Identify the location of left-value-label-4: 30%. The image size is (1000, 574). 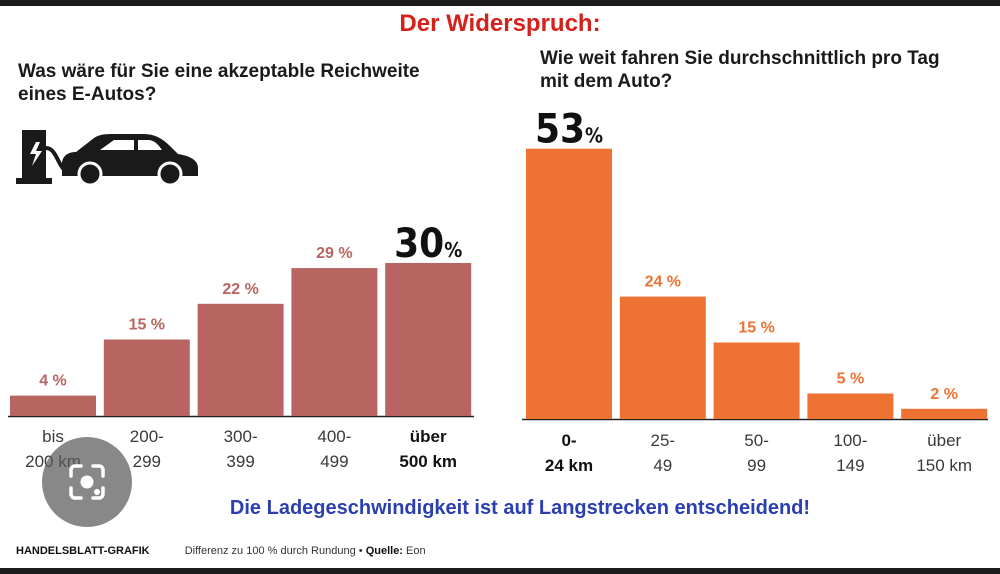
(428, 244).